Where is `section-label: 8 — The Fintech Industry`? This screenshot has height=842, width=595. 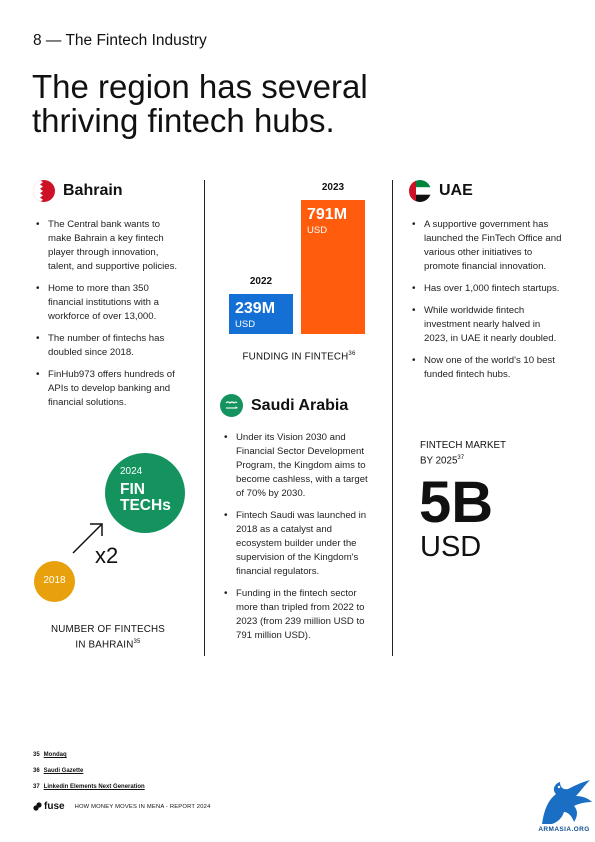 section-label: 8 — The Fintech Industry is located at coordinates (120, 40).